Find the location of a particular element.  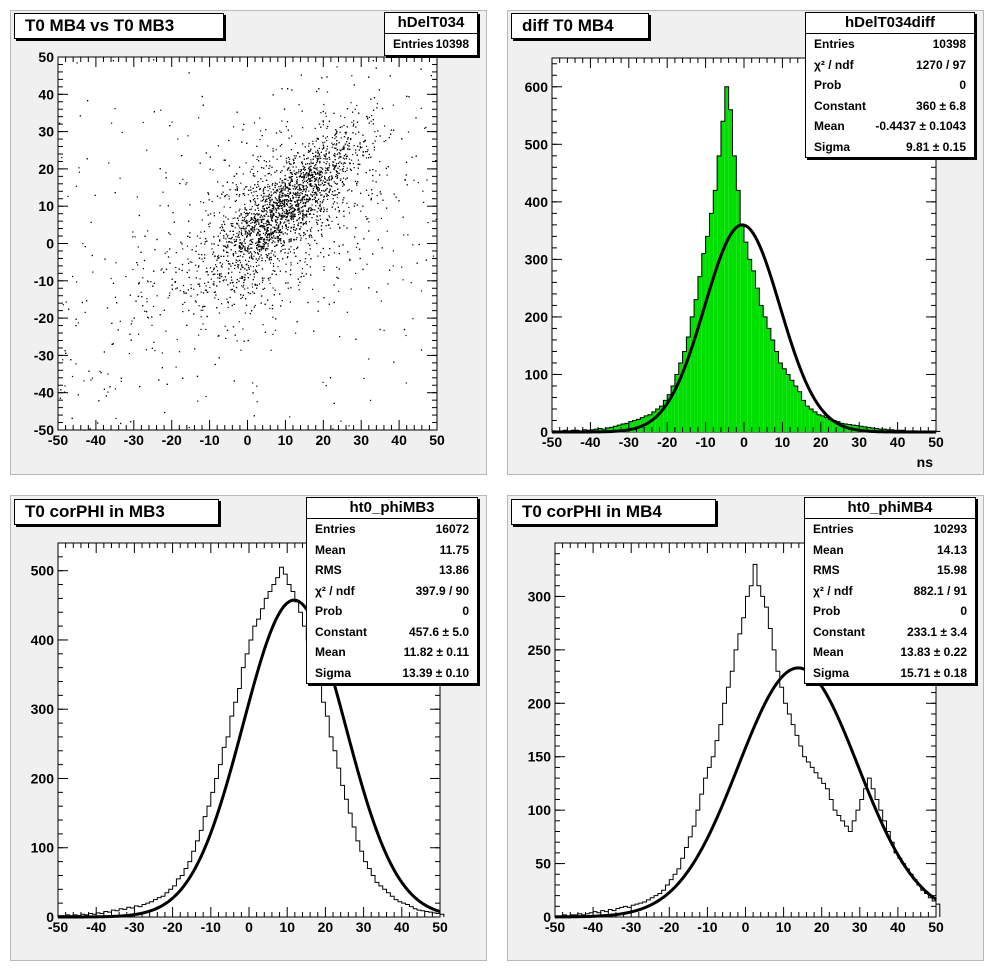

stats-value: 13.86 is located at coordinates (453, 570).